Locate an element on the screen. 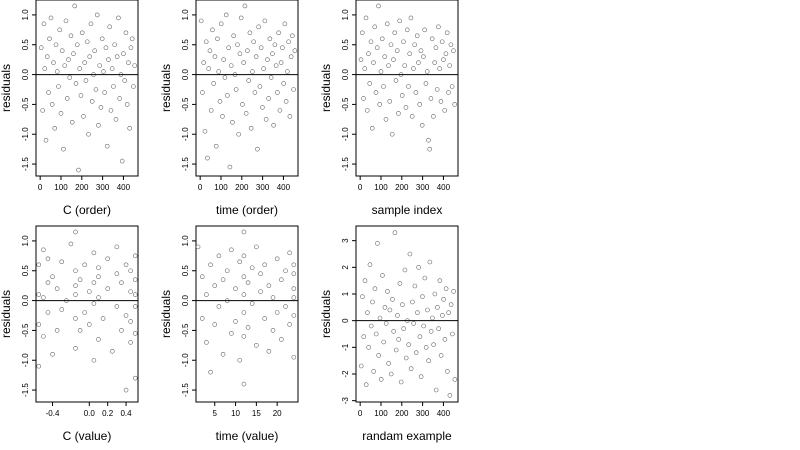  y-tick-label: -1.0 is located at coordinates (345, 134).